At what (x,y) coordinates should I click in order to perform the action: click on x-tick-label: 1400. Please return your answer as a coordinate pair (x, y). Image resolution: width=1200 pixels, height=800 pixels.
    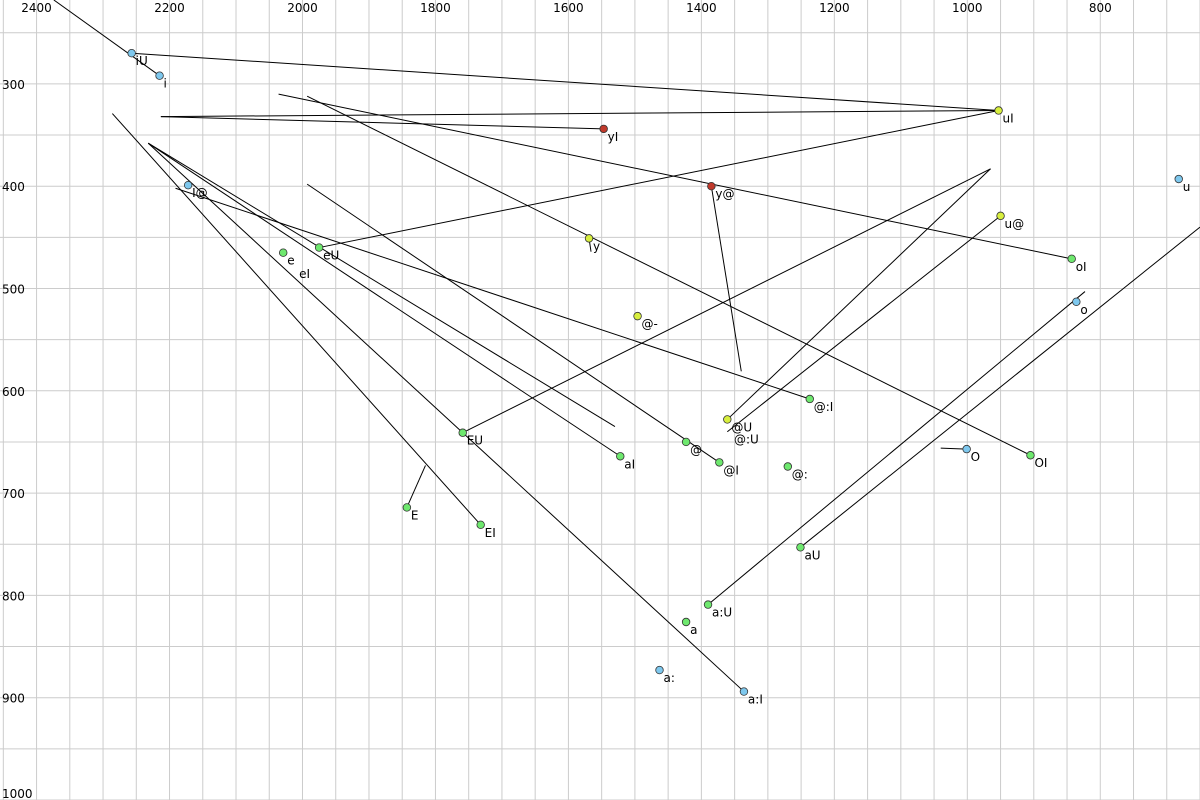
    Looking at the image, I should click on (701, 8).